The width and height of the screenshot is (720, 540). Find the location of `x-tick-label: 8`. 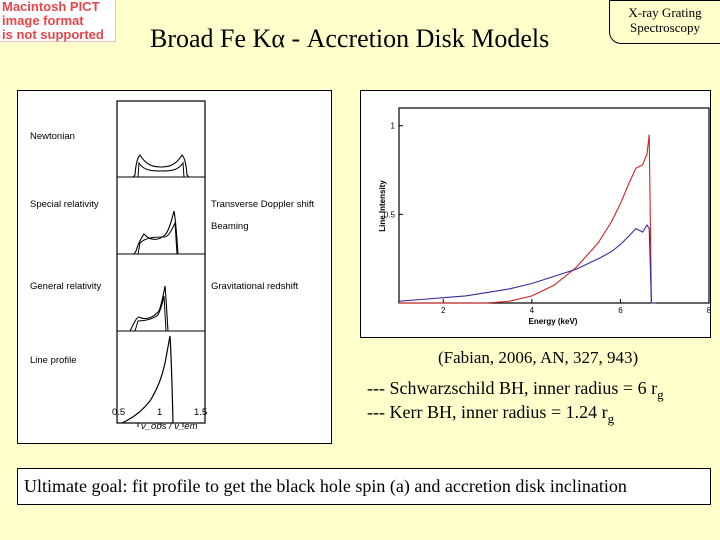

x-tick-label: 8 is located at coordinates (709, 310).